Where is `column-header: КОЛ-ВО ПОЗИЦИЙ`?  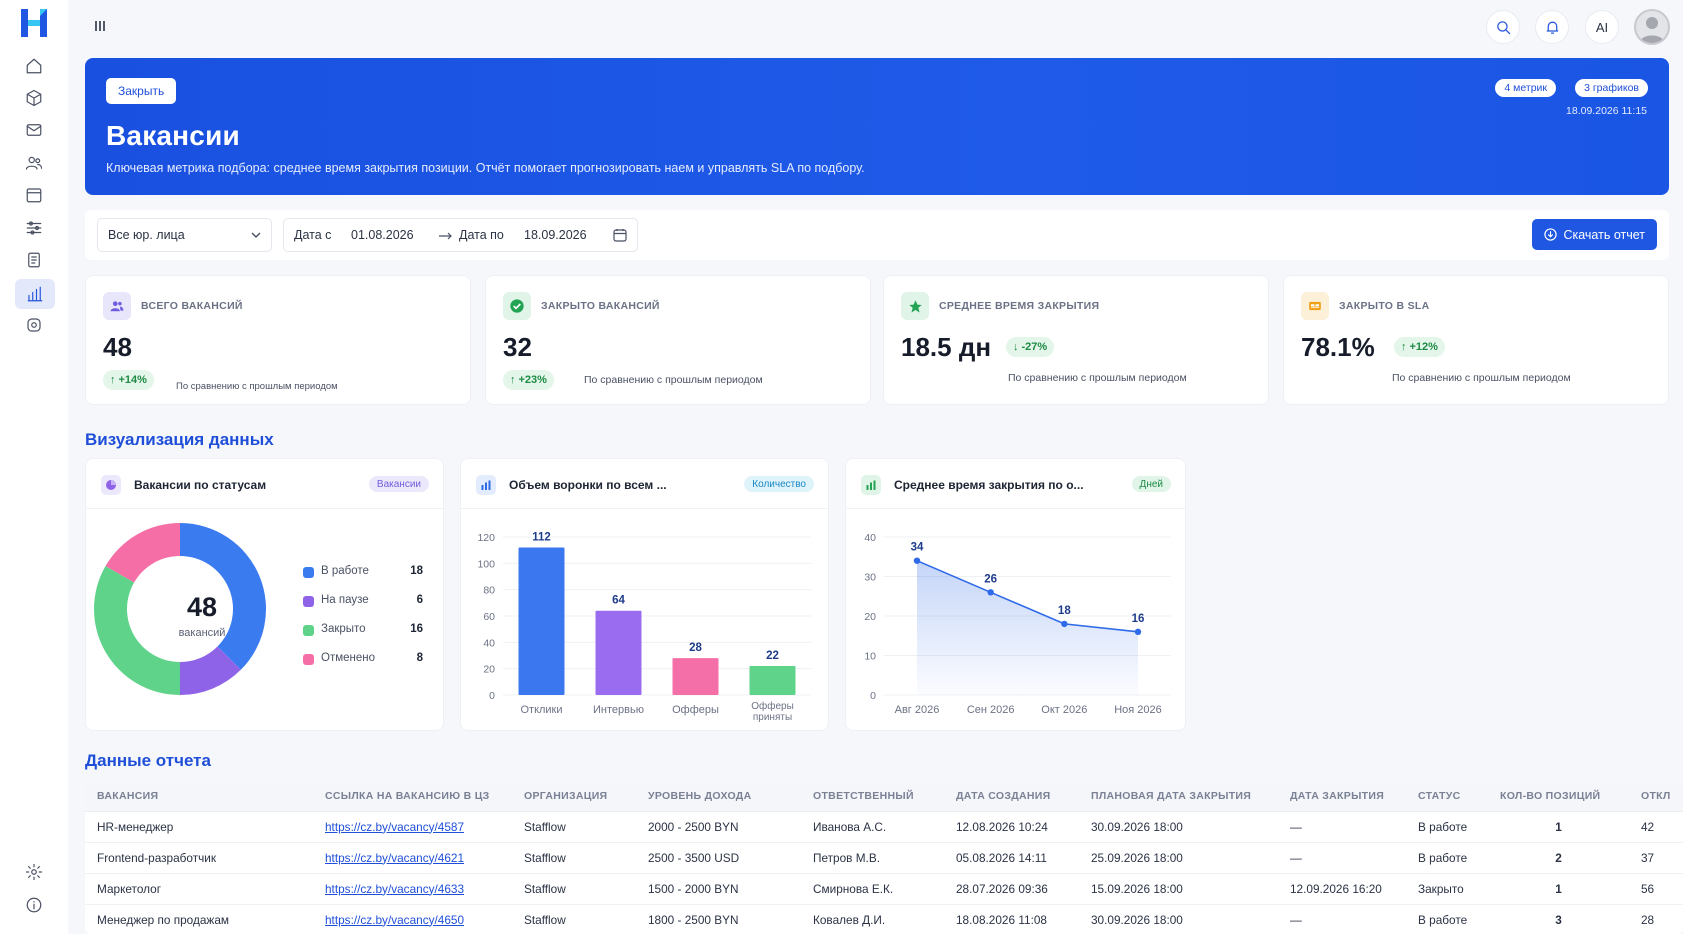 column-header: КОЛ-ВО ПОЗИЦИЙ is located at coordinates (1558, 797).